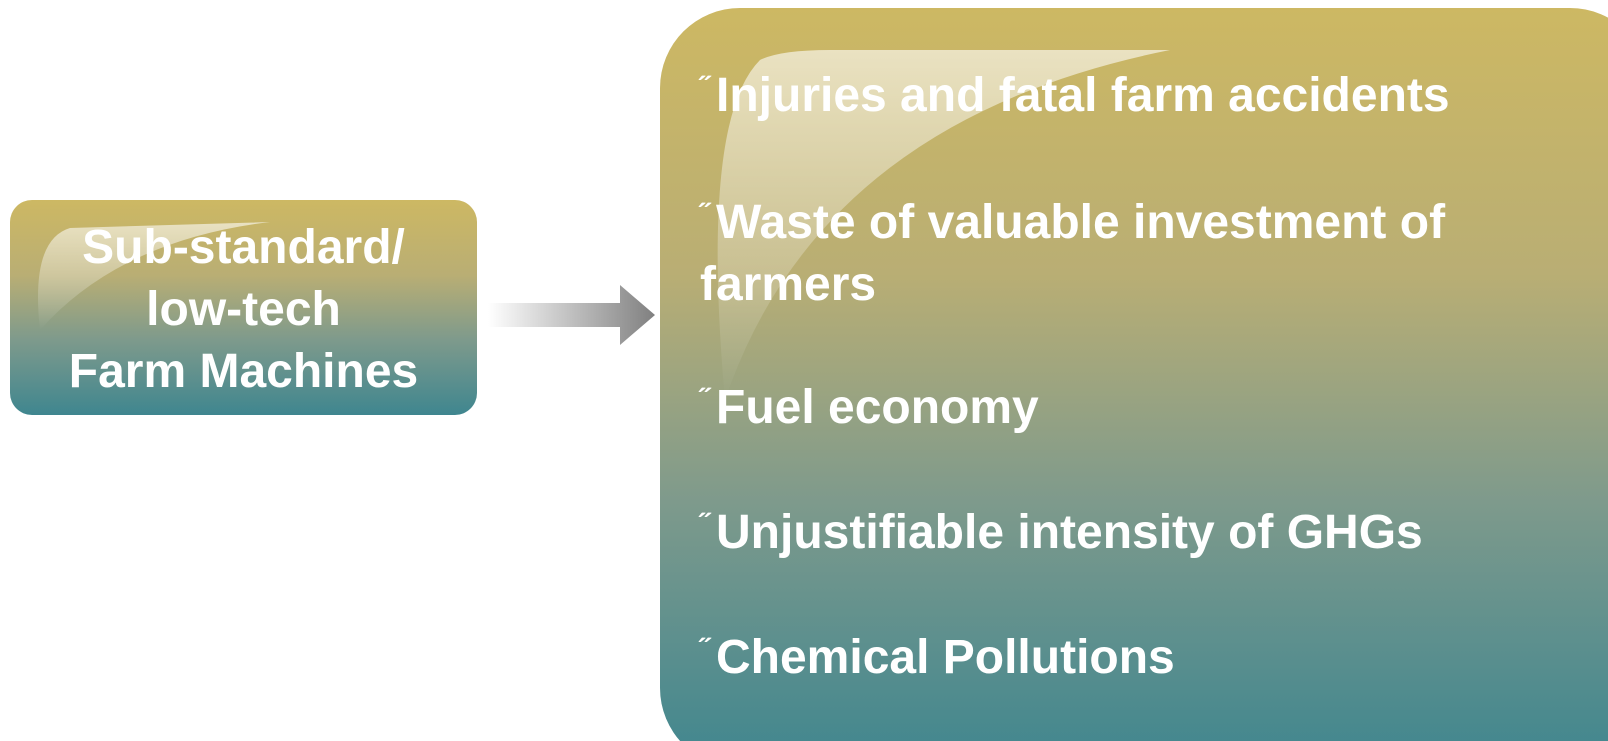  I want to click on source-line: Sub-standard/, so click(243, 247).